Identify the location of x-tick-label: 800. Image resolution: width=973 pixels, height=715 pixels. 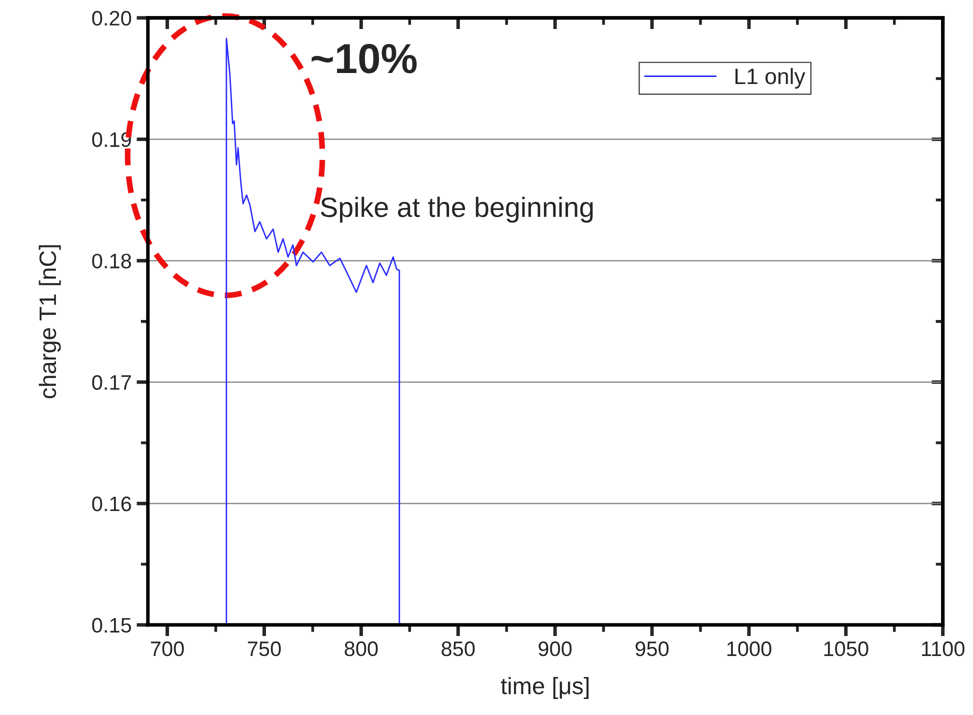
(361, 648).